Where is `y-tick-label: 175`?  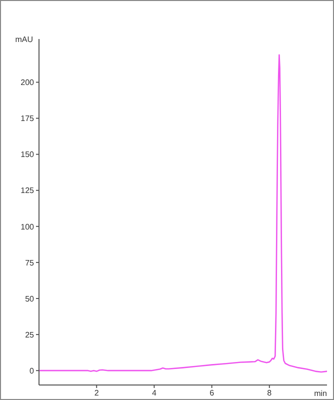 y-tick-label: 175 is located at coordinates (27, 119).